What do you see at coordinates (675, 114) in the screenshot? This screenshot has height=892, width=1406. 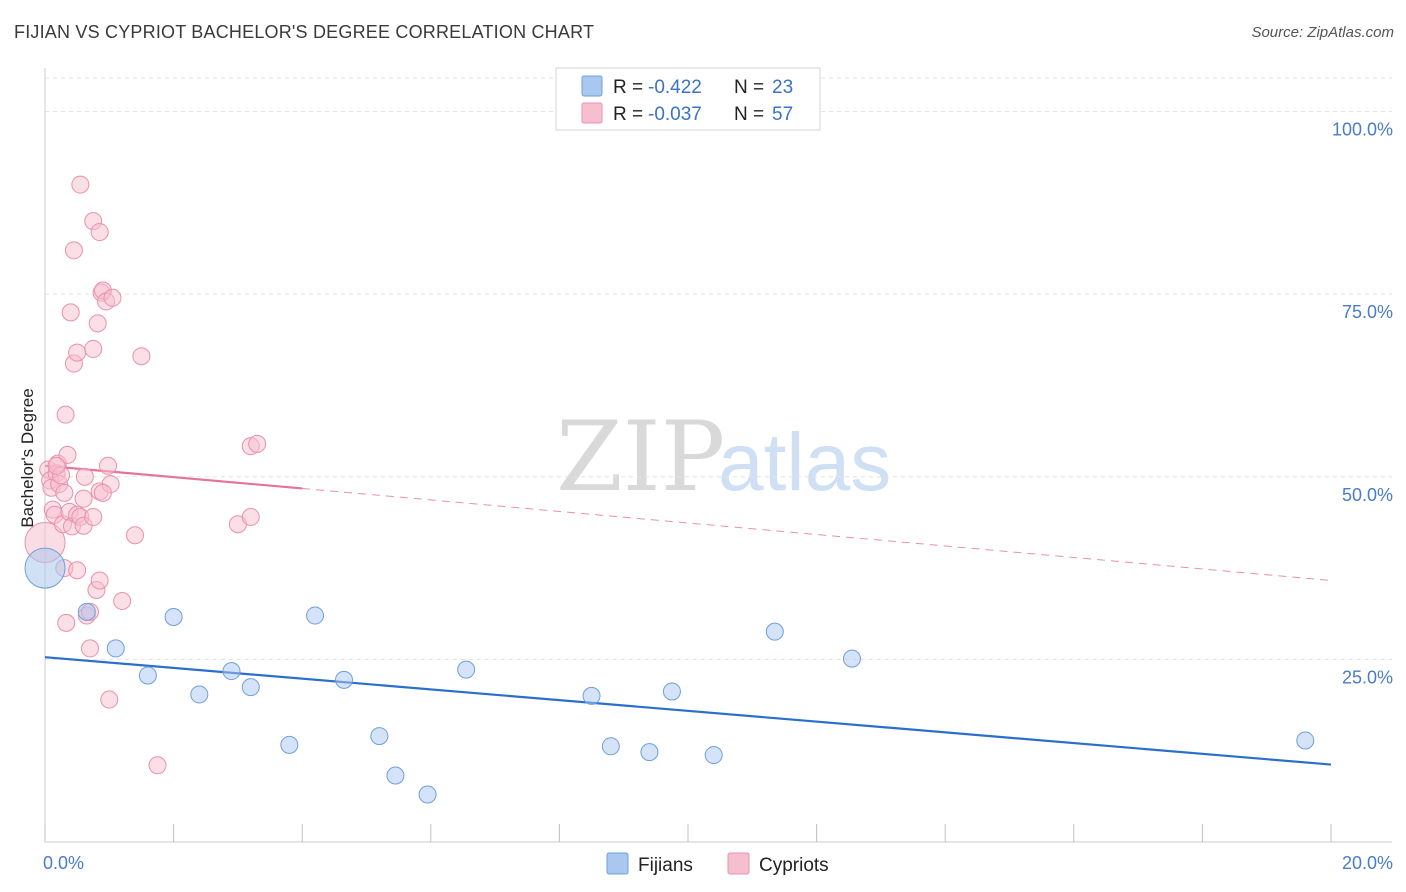 I see `legend-r-value-2: -0.037` at bounding box center [675, 114].